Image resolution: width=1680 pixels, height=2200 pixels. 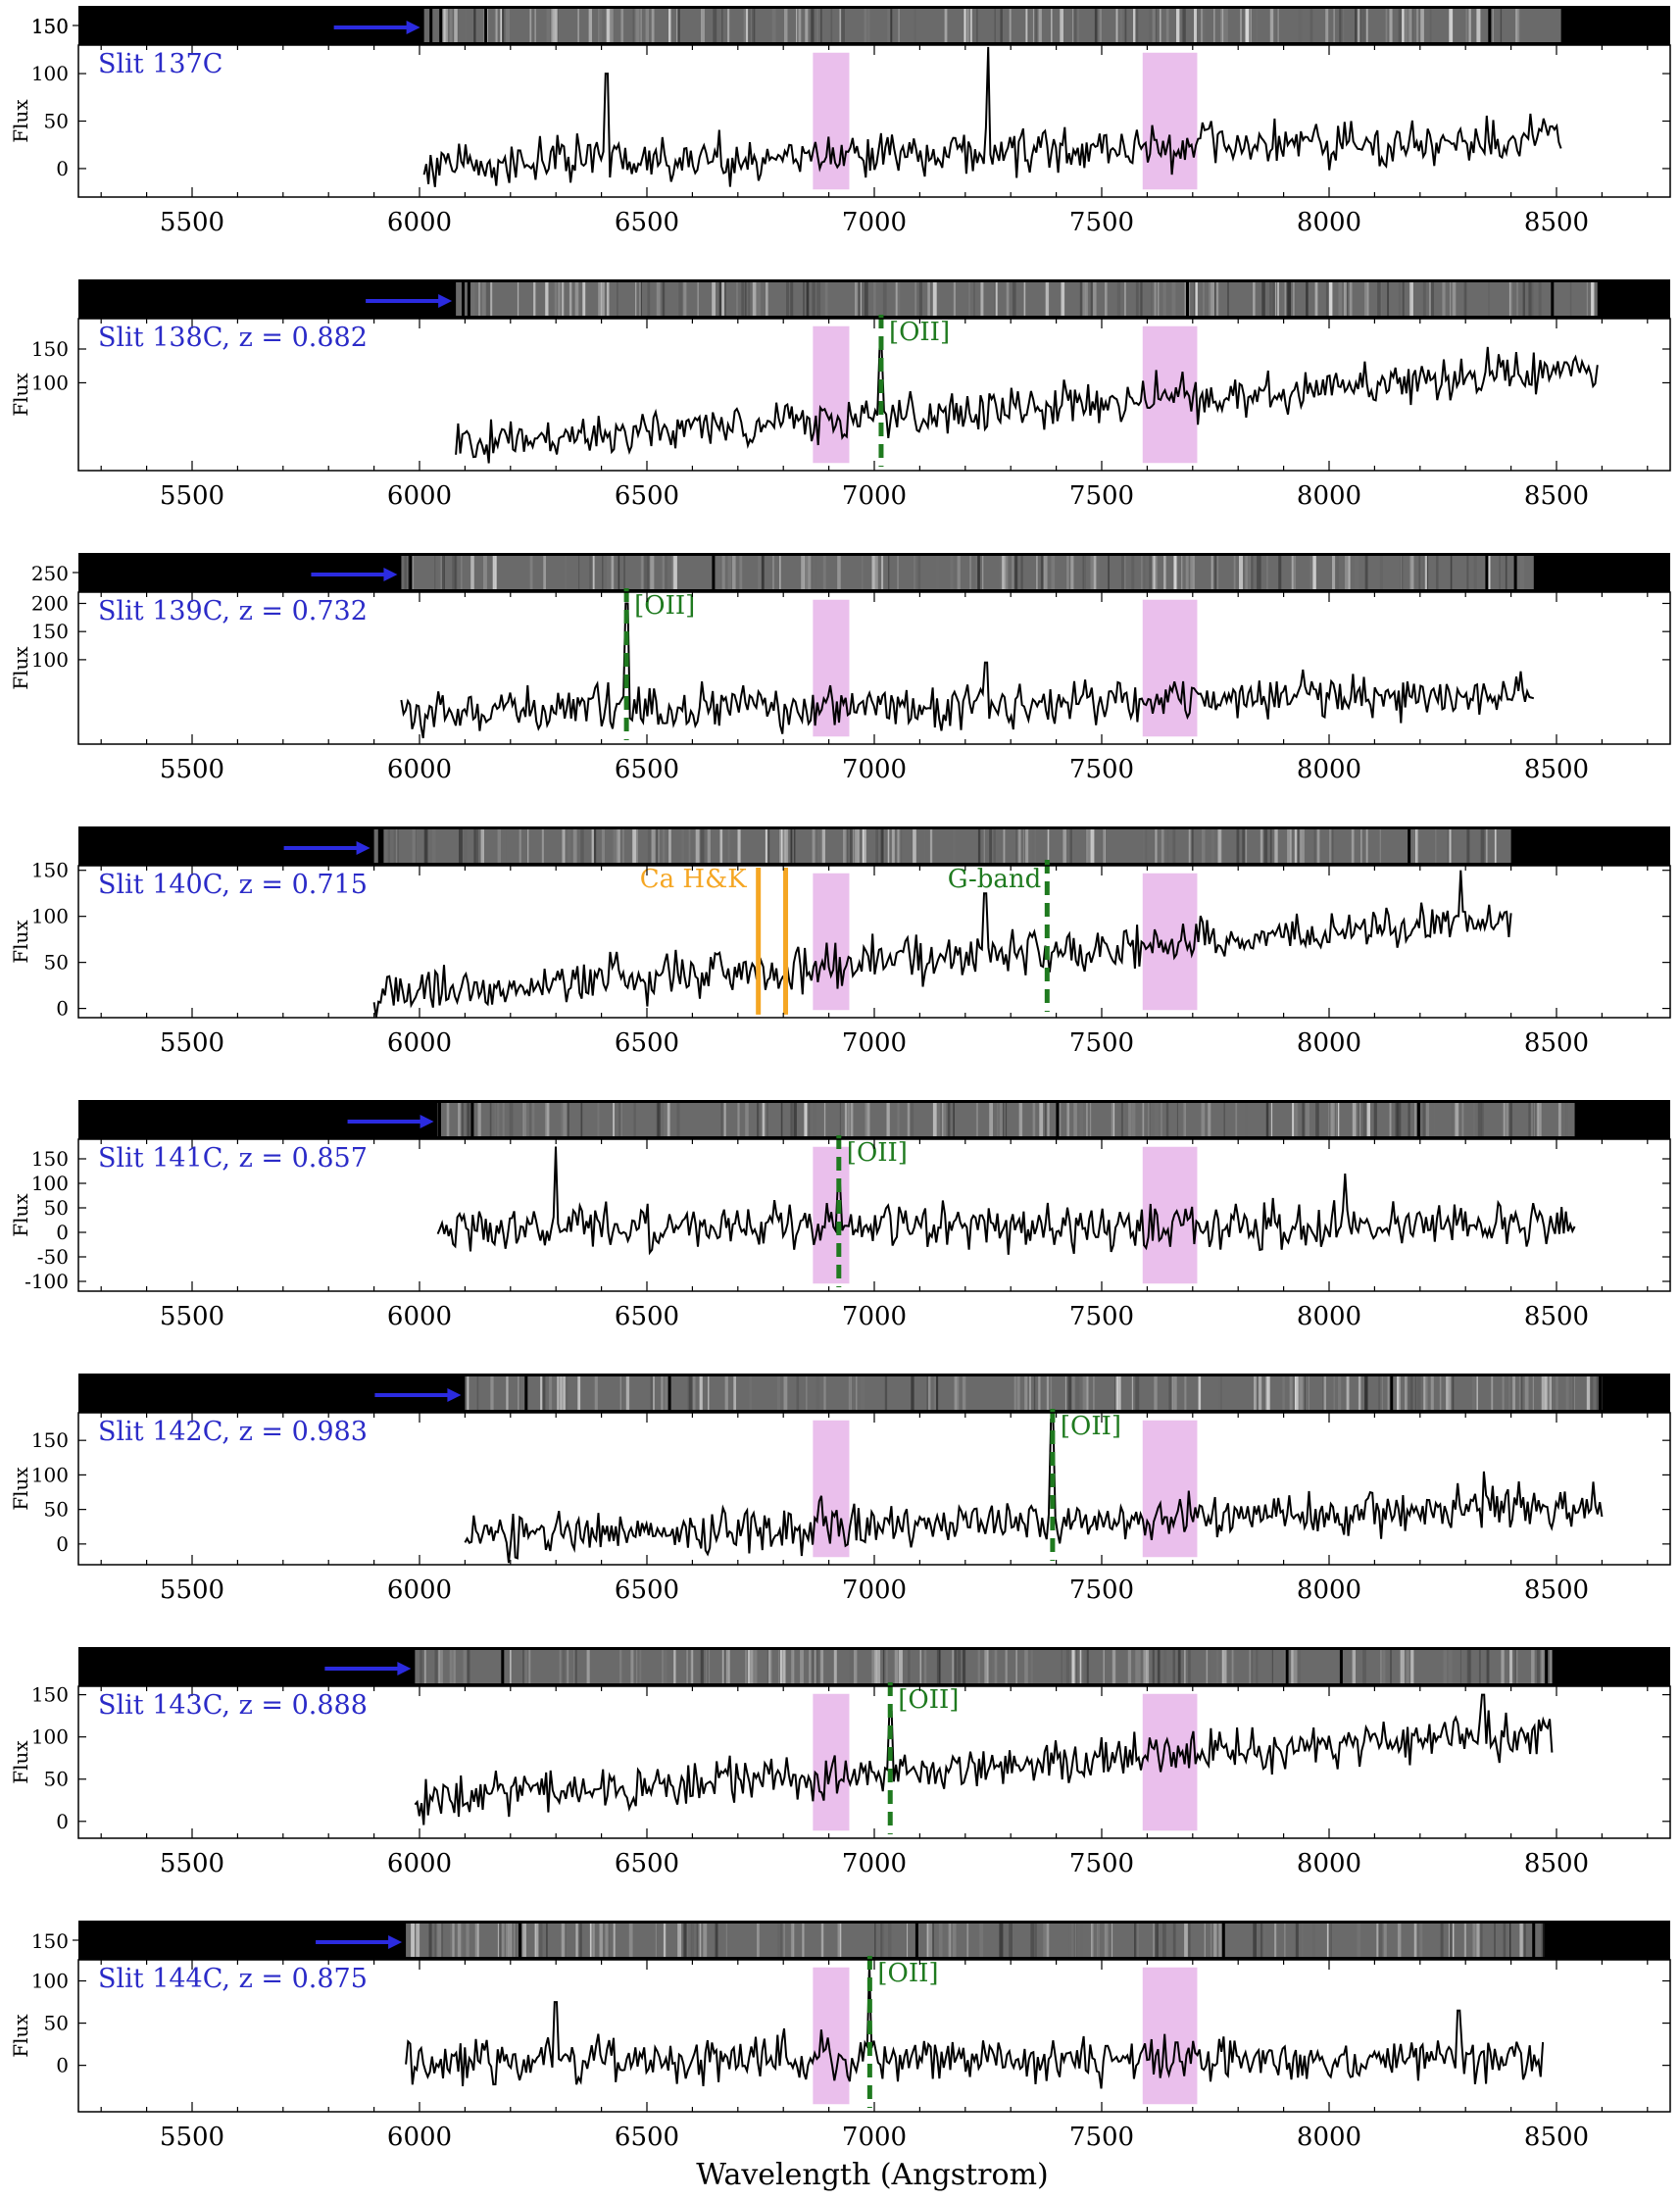 What do you see at coordinates (20, 2036) in the screenshot?
I see `y-axis-label: Flux` at bounding box center [20, 2036].